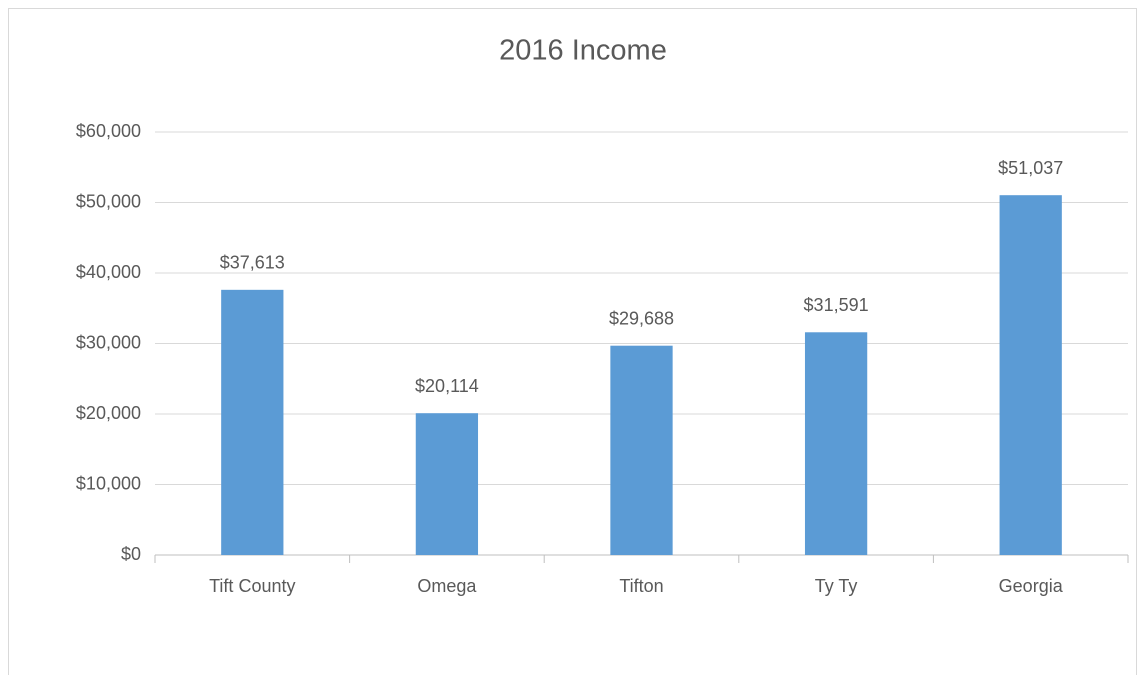 This screenshot has height=675, width=1145. I want to click on data-label: $20,114, so click(447, 386).